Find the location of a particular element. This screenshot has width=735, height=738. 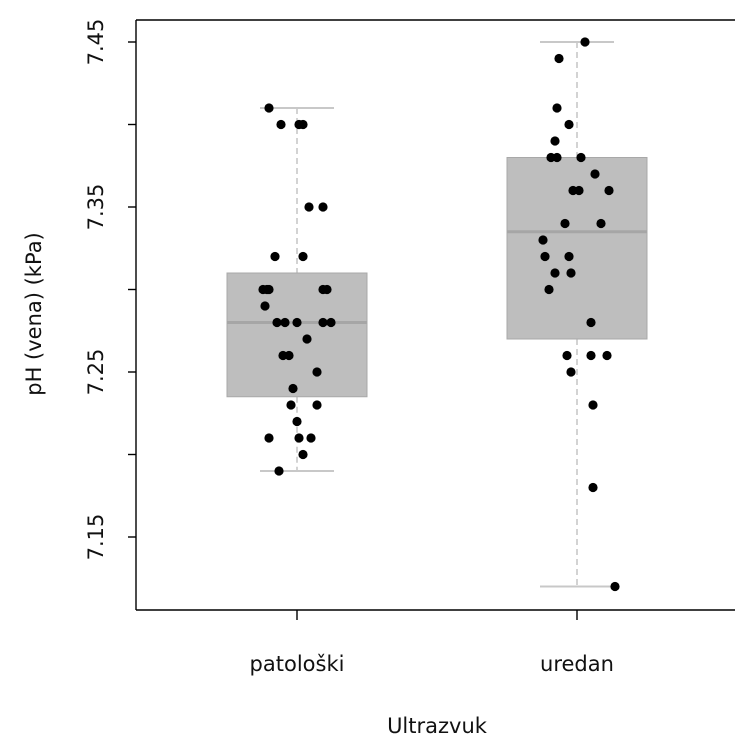

y-tick-label: 7.25 is located at coordinates (96, 372).